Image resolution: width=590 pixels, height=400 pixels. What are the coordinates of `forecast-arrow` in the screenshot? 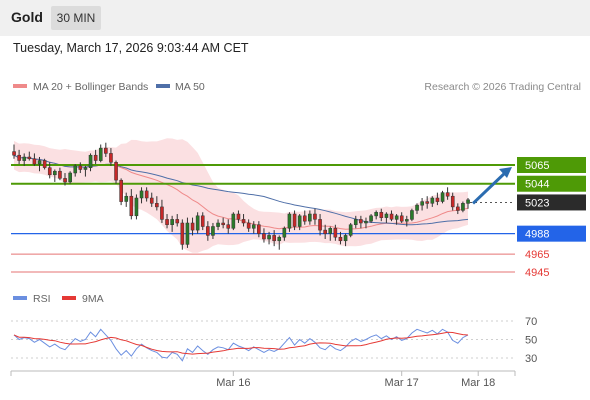 It's located at (491, 186).